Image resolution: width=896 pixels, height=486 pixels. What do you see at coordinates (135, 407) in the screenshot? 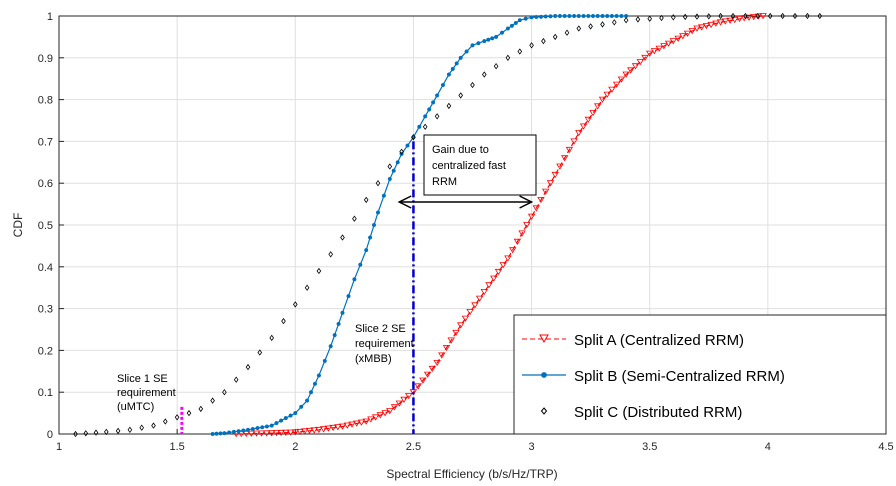
I see `slice1-line-3: (uMTC)` at bounding box center [135, 407].